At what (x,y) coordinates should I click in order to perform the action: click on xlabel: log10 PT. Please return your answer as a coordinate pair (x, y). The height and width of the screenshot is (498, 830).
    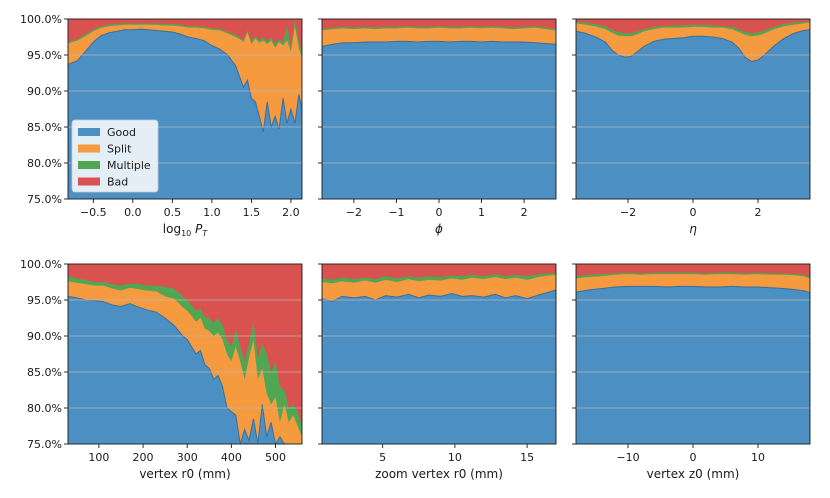
    Looking at the image, I should click on (186, 230).